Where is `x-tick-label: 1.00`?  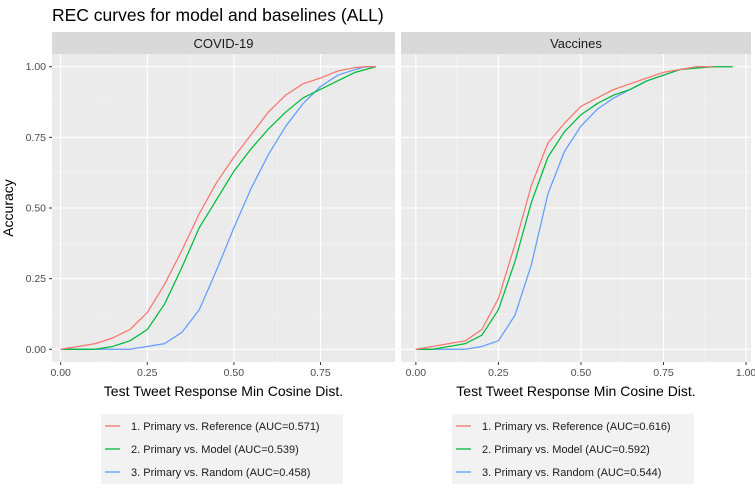
x-tick-label: 1.00 is located at coordinates (745, 373).